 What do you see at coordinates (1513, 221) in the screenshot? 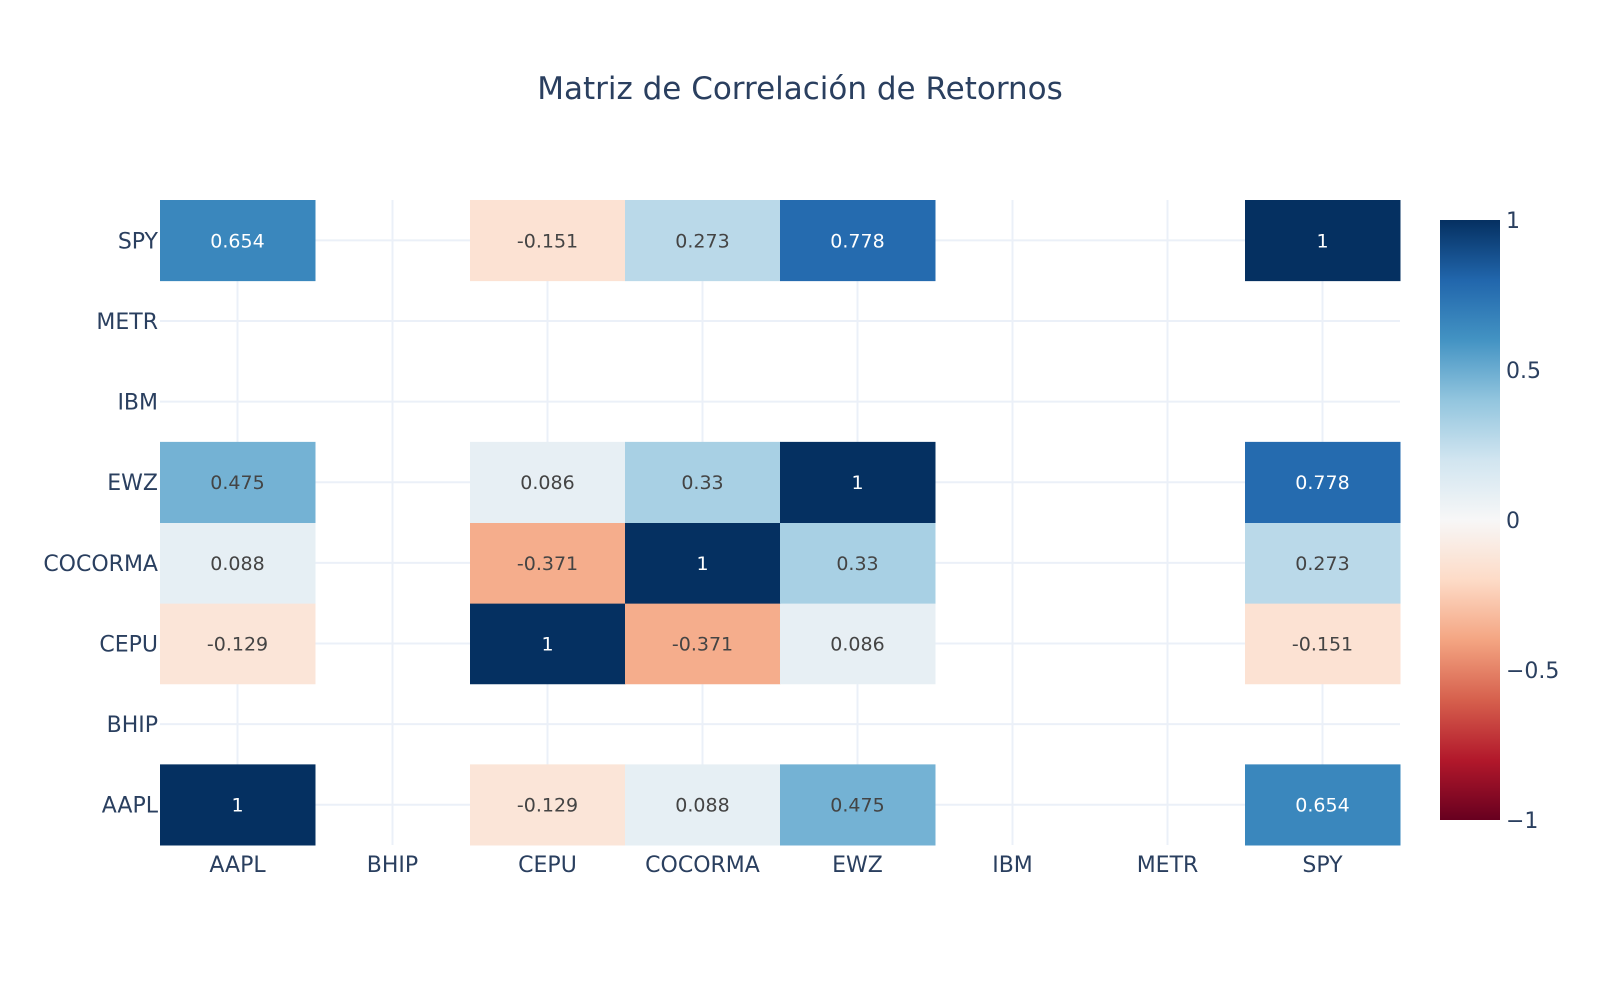
I see `colorbar-tick-label: 1` at bounding box center [1513, 221].